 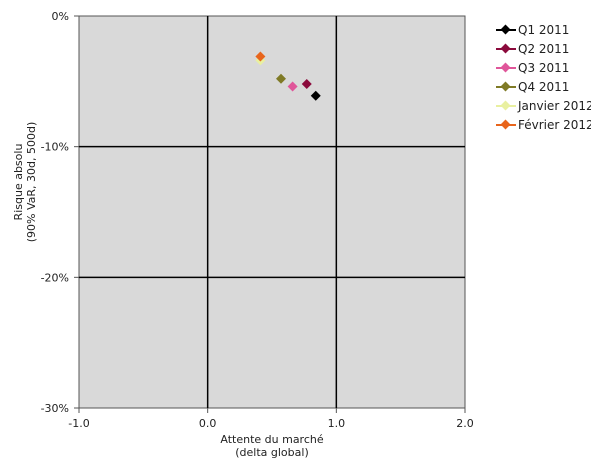 What do you see at coordinates (18, 182) in the screenshot?
I see `y-axis-title-line1: Risque absolu` at bounding box center [18, 182].